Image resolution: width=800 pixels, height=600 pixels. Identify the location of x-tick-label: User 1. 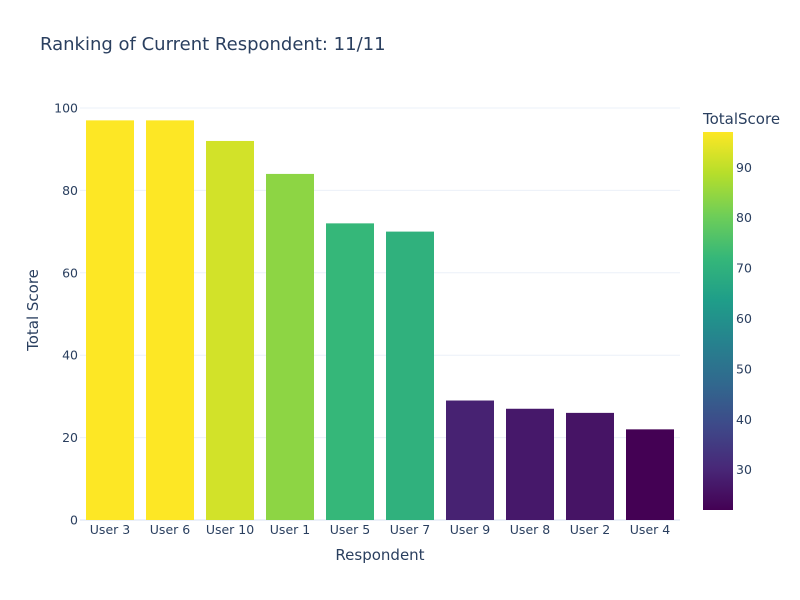
(290, 529).